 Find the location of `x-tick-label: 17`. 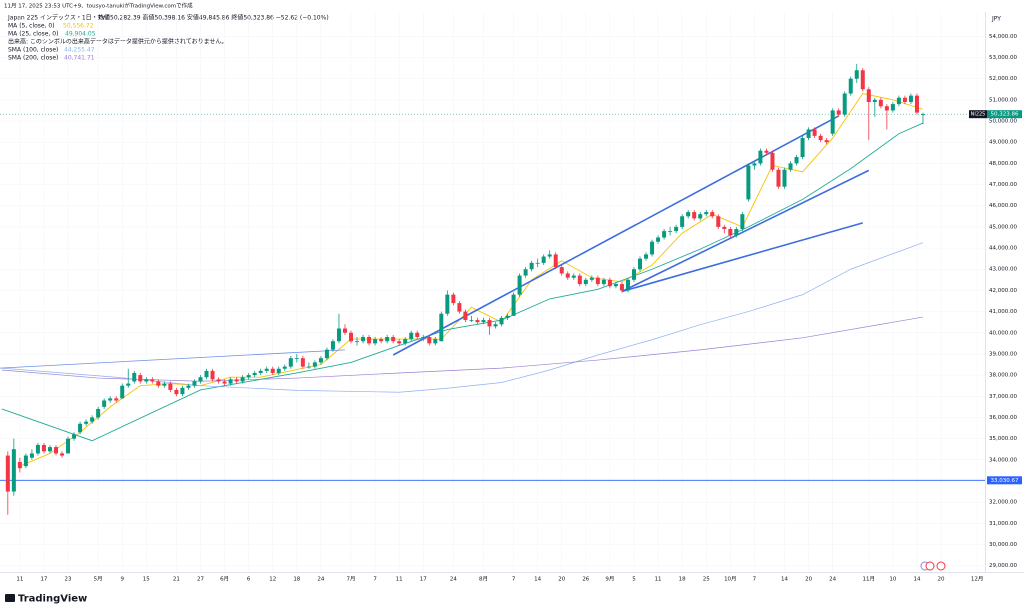

x-tick-label: 17 is located at coordinates (423, 580).